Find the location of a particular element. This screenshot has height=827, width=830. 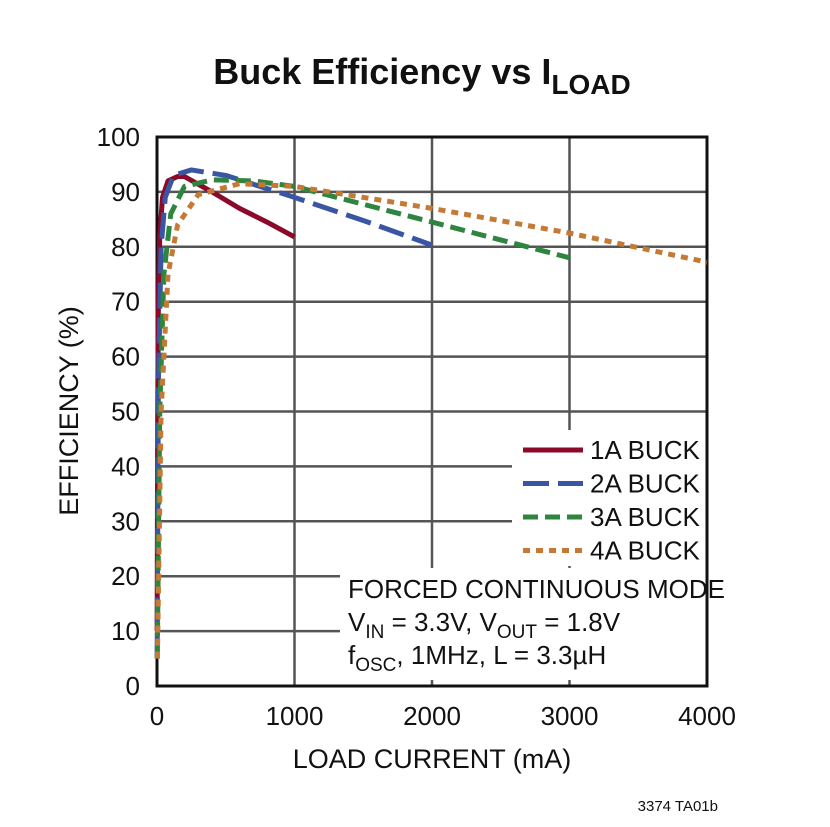

legend-background is located at coordinates (610, 498).